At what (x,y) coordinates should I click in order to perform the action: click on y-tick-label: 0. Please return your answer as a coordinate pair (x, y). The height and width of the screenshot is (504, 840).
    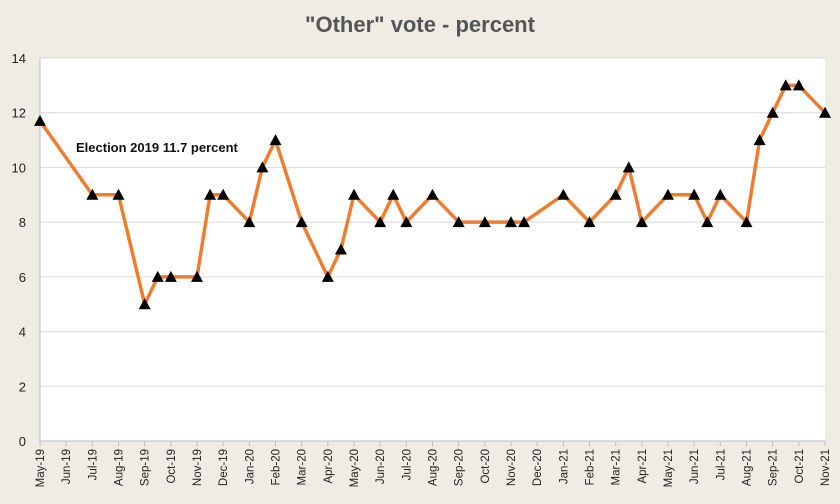
    Looking at the image, I should click on (22, 441).